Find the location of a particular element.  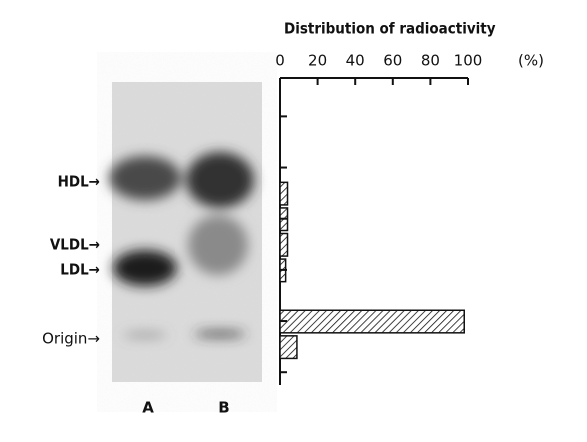

x-tick-label: 80 is located at coordinates (430, 61).